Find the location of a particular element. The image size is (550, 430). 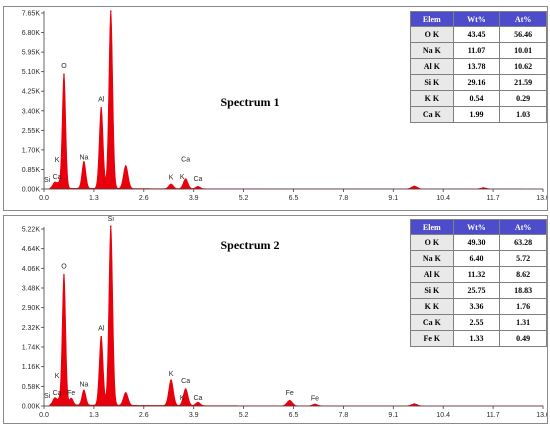

y-tick-label: 0.85K is located at coordinates (31, 170).